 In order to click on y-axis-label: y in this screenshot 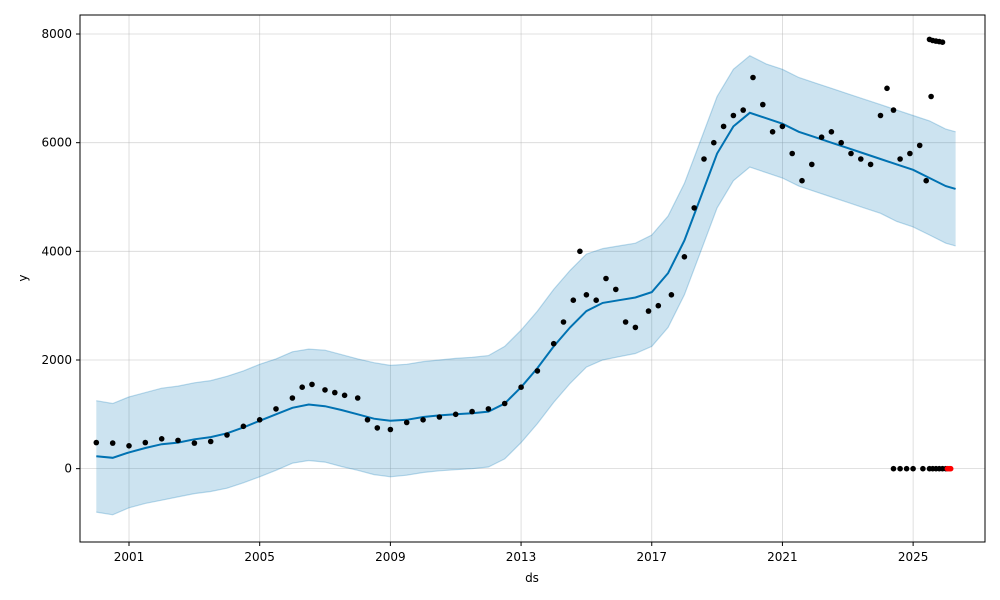, I will do `click(23, 277)`.